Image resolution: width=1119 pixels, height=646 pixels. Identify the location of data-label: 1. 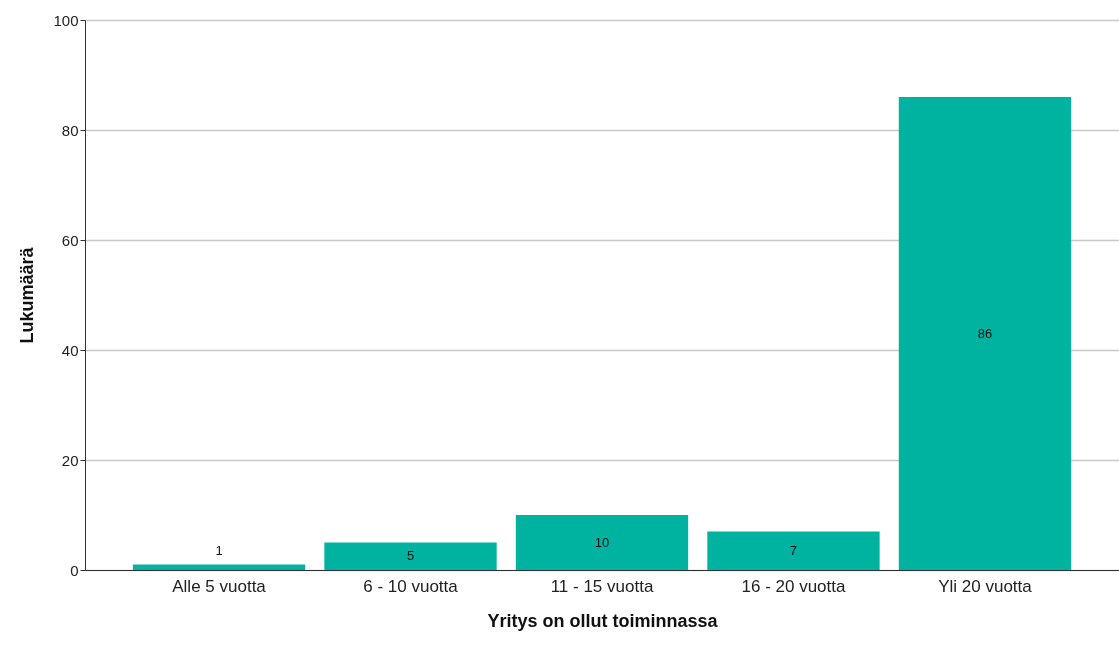
(219, 550).